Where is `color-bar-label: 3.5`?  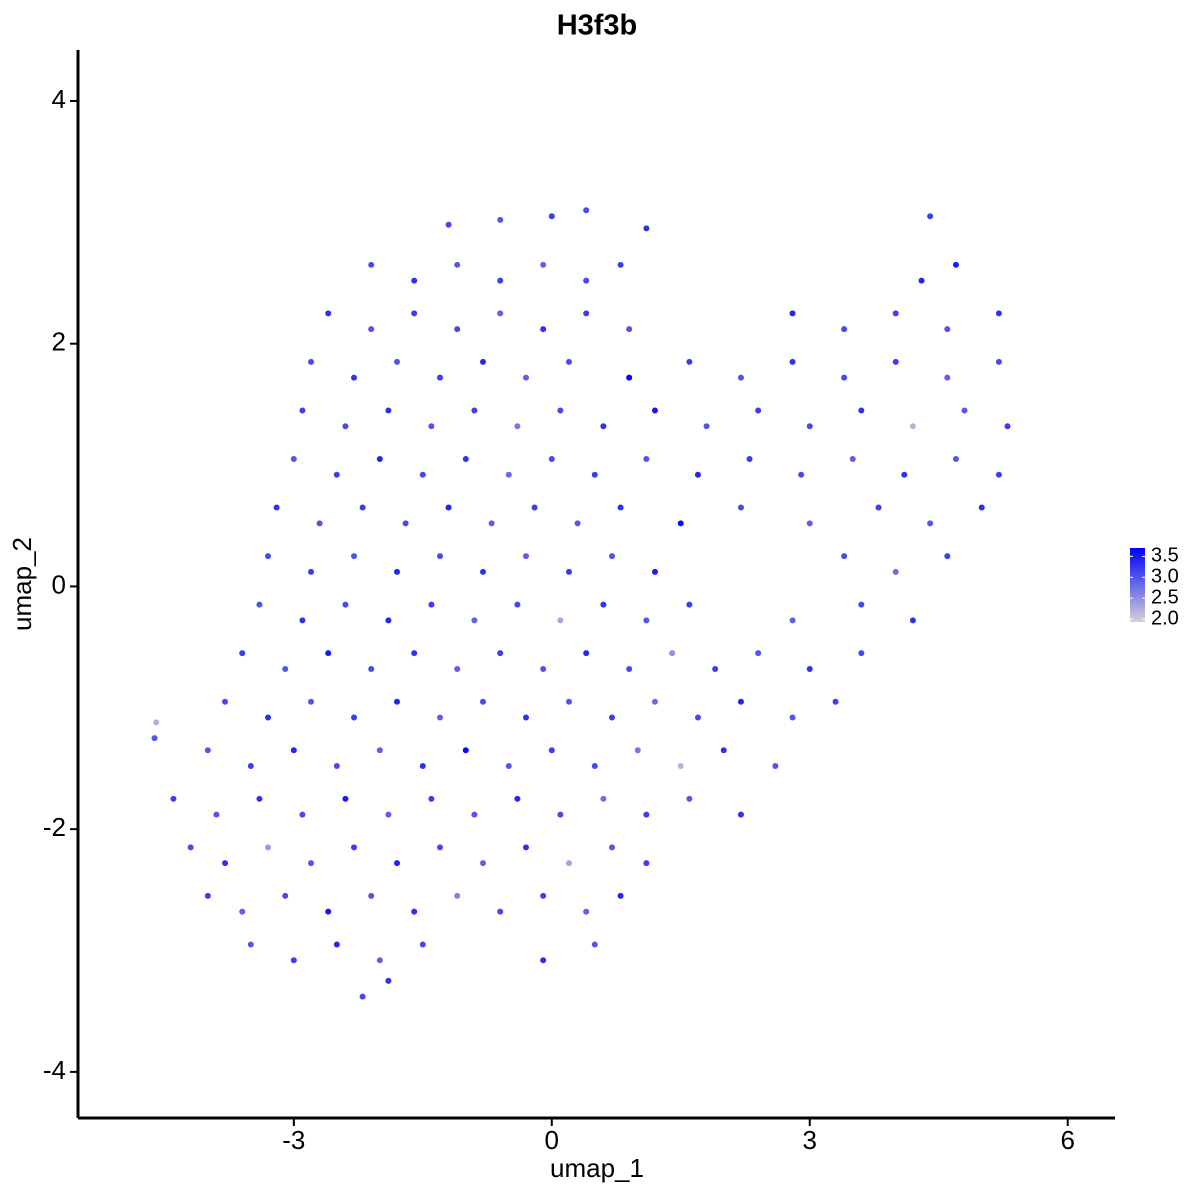 color-bar-label: 3.5 is located at coordinates (1165, 556).